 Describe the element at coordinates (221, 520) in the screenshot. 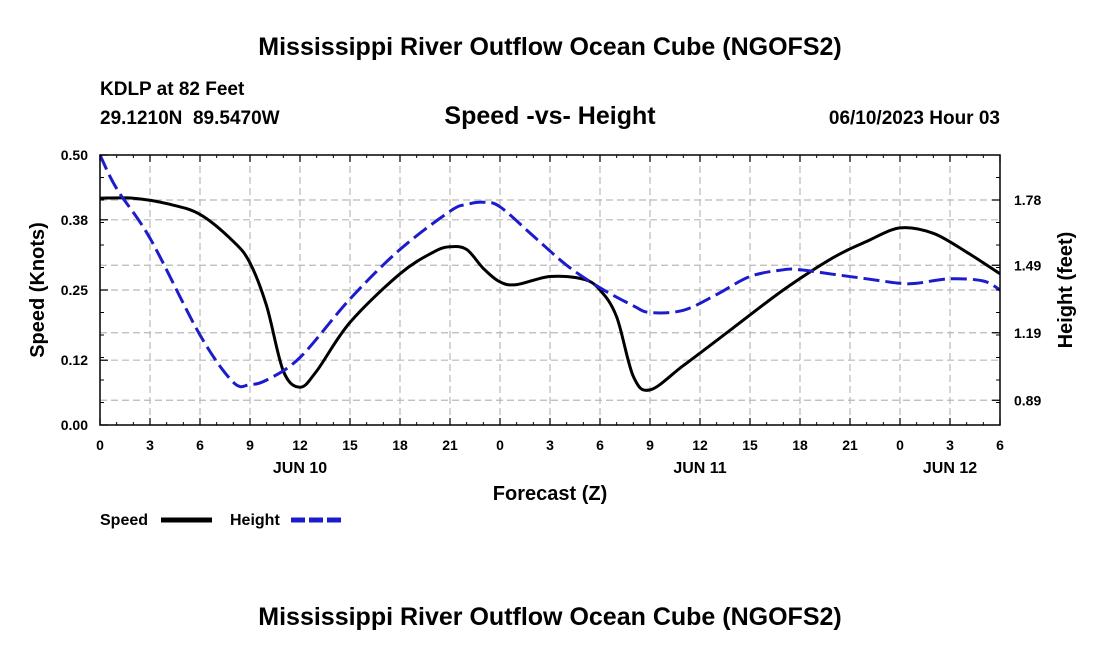

I see `legend: Speed Height` at that location.